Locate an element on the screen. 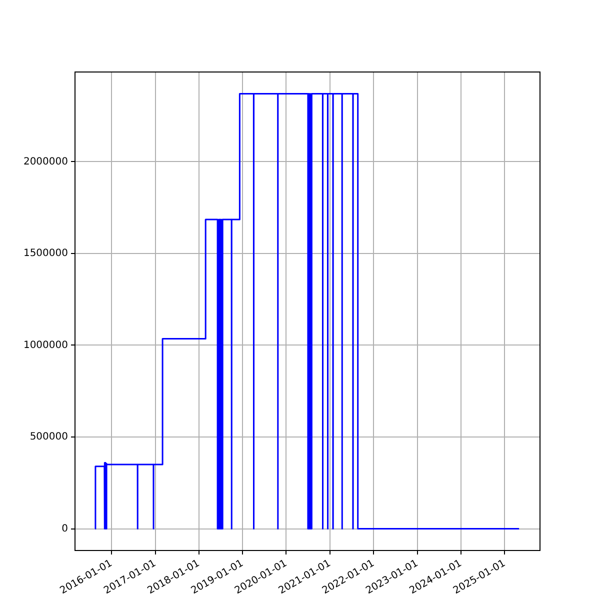 This screenshot has height=600, width=600. y-tick-label: 2000000 is located at coordinates (45, 162).